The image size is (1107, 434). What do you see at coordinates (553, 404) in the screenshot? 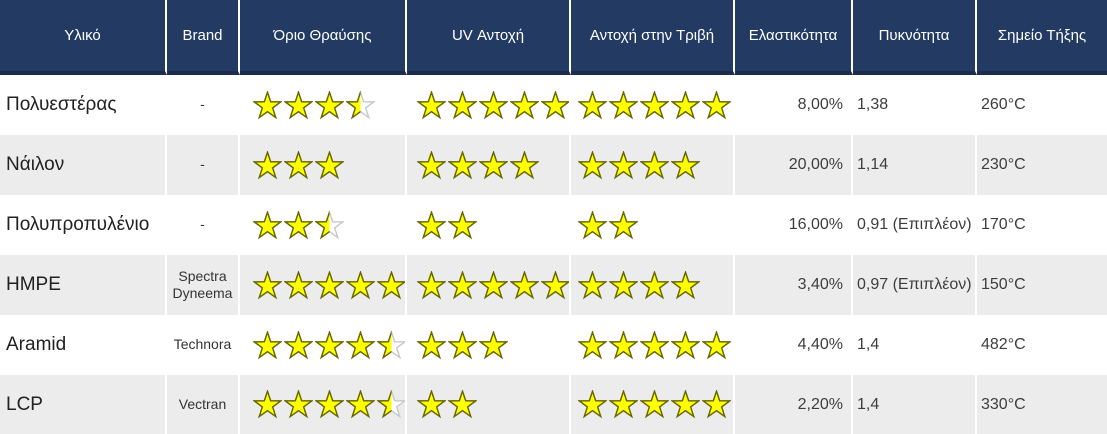
I see `table-row: LCP Vectran 2,20% 1,4 330°C` at bounding box center [553, 404].